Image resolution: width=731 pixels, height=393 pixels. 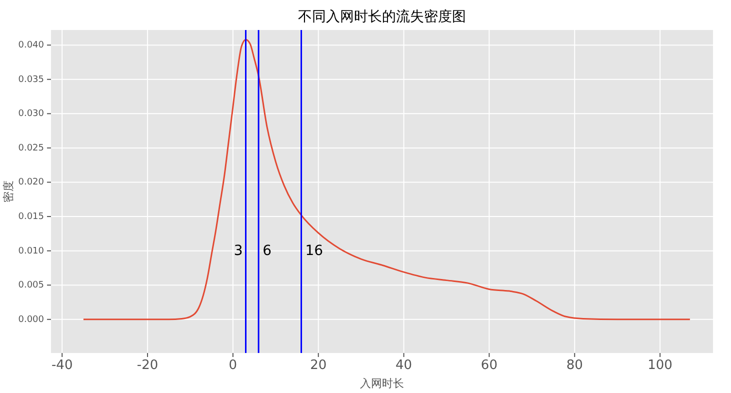 What do you see at coordinates (31, 319) in the screenshot?
I see `y-tick-label: 0.000` at bounding box center [31, 319].